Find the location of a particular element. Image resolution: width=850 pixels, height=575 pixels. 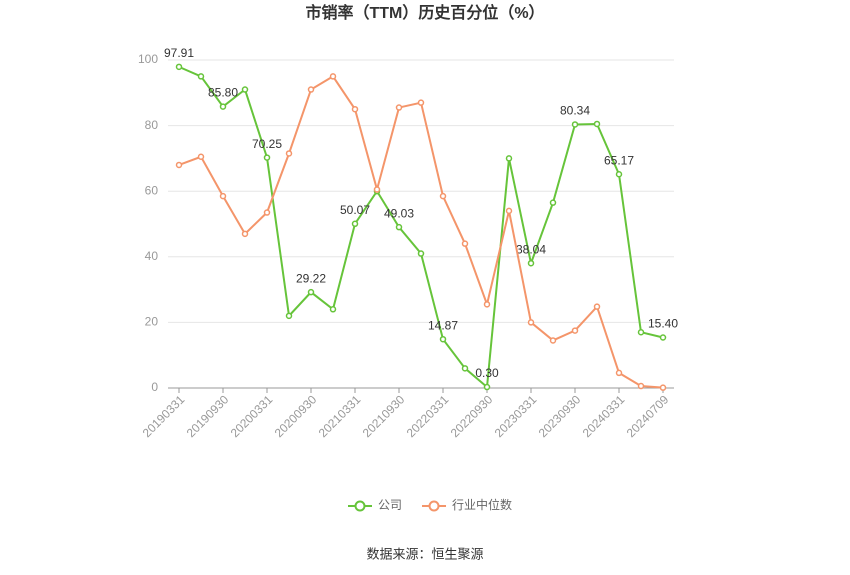

data-label: 97.91 is located at coordinates (179, 53).